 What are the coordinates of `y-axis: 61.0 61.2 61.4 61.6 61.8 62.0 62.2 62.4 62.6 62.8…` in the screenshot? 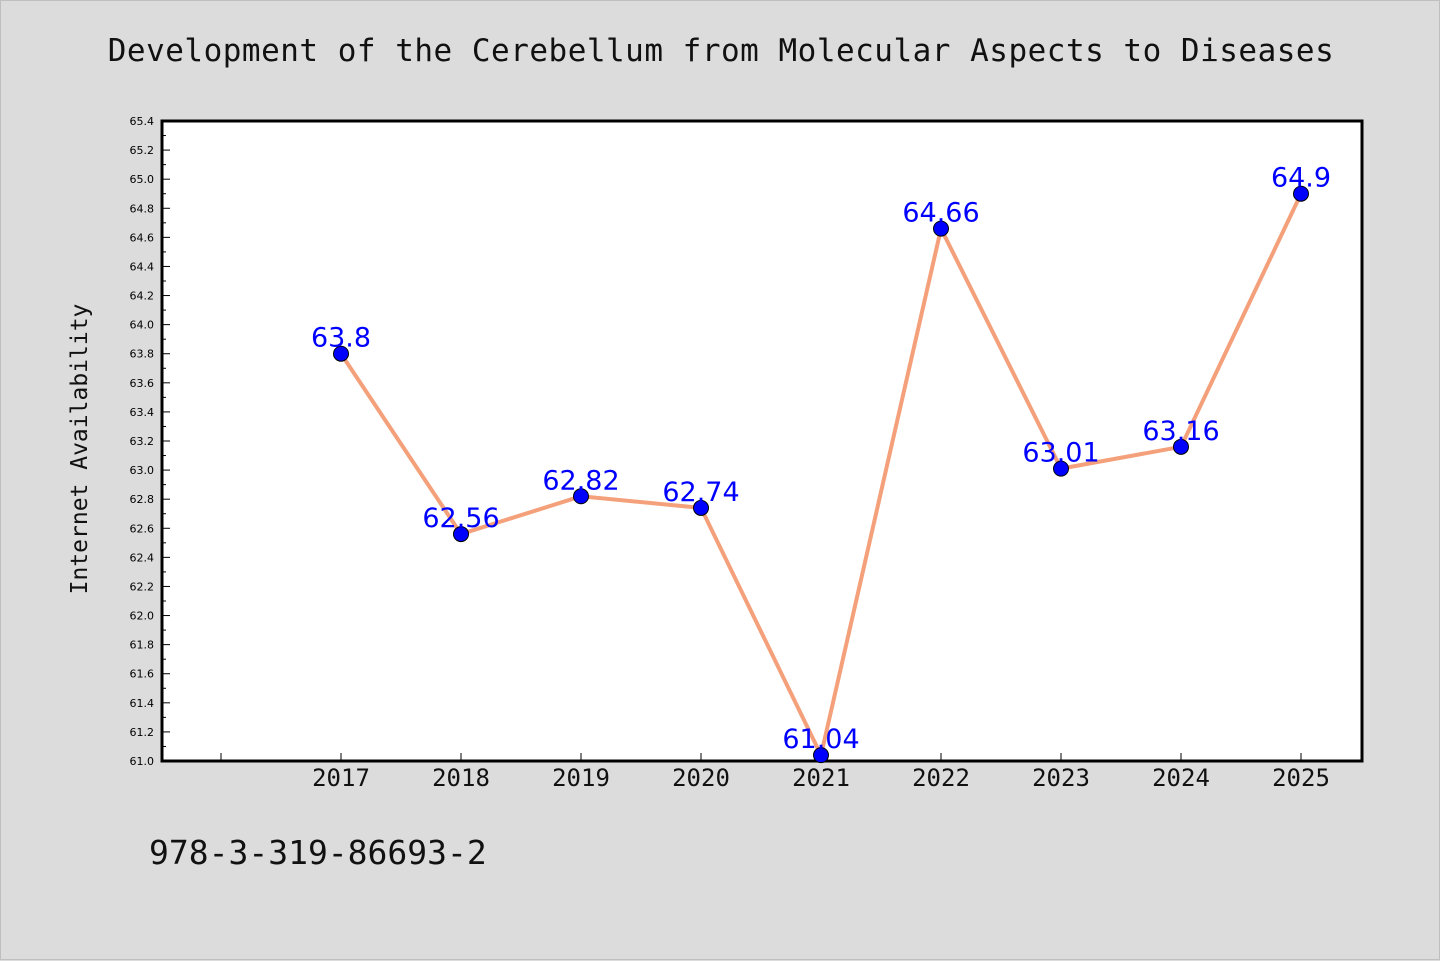 It's located at (150, 441).